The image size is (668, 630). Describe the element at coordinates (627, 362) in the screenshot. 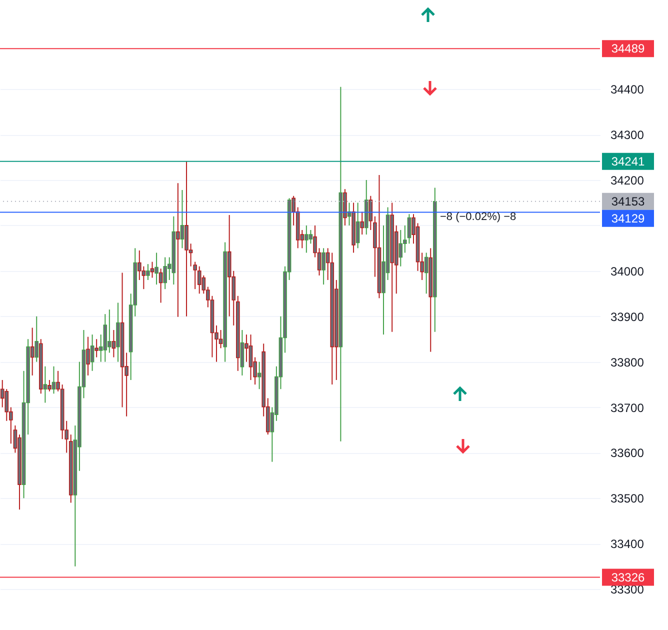

I see `y-tick-label: 33800` at that location.